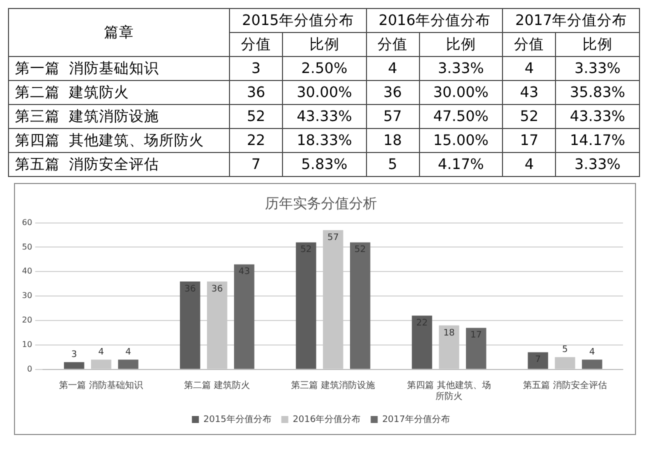  I want to click on y-tick-label: 40, so click(27, 271).